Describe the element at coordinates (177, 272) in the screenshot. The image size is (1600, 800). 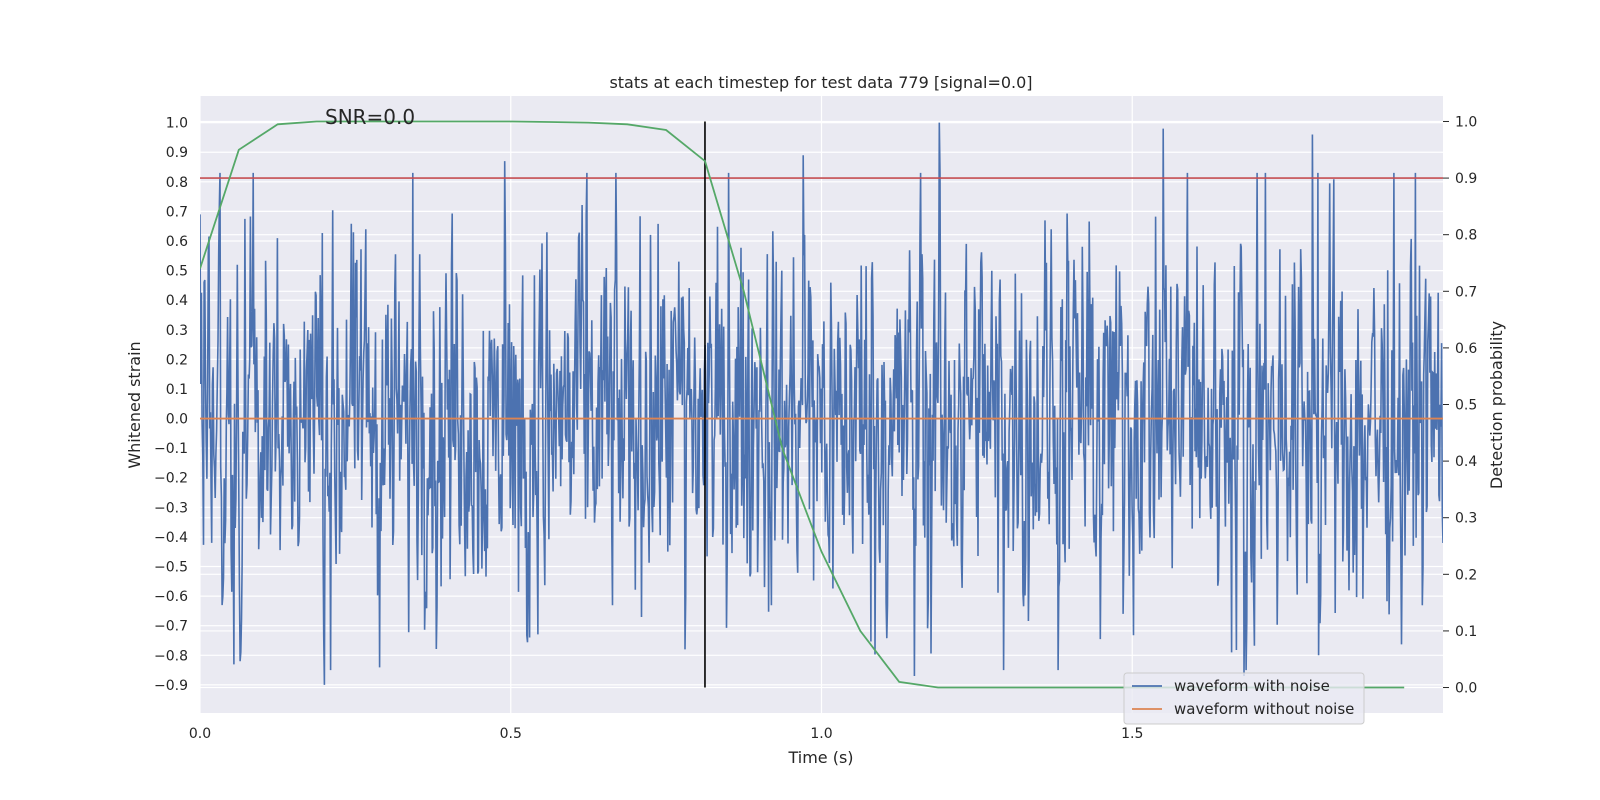
I see `y-left-tick-label: 0.5` at that location.